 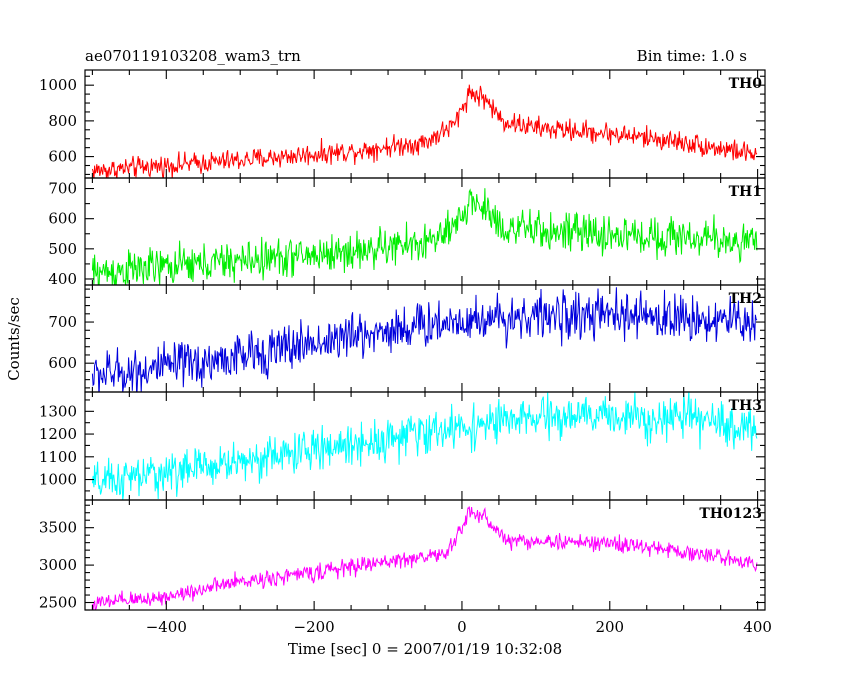 What do you see at coordinates (424, 558) in the screenshot?
I see `series-line-th0123` at bounding box center [424, 558].